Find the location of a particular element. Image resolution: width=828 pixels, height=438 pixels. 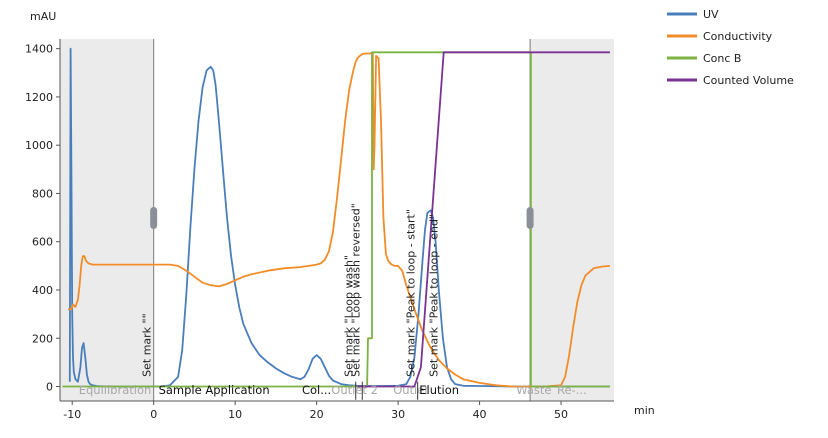

set-mark-label: Set mark "Loop wash reversed" is located at coordinates (355, 290).